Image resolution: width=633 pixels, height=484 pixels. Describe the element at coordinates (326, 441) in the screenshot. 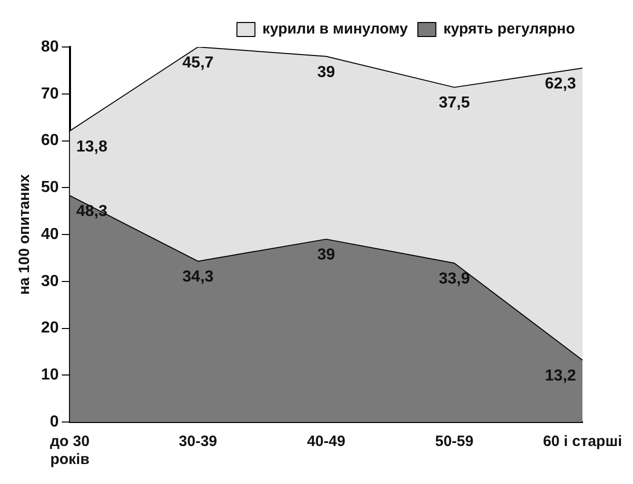

I see `x-tick-label: 40-49` at that location.